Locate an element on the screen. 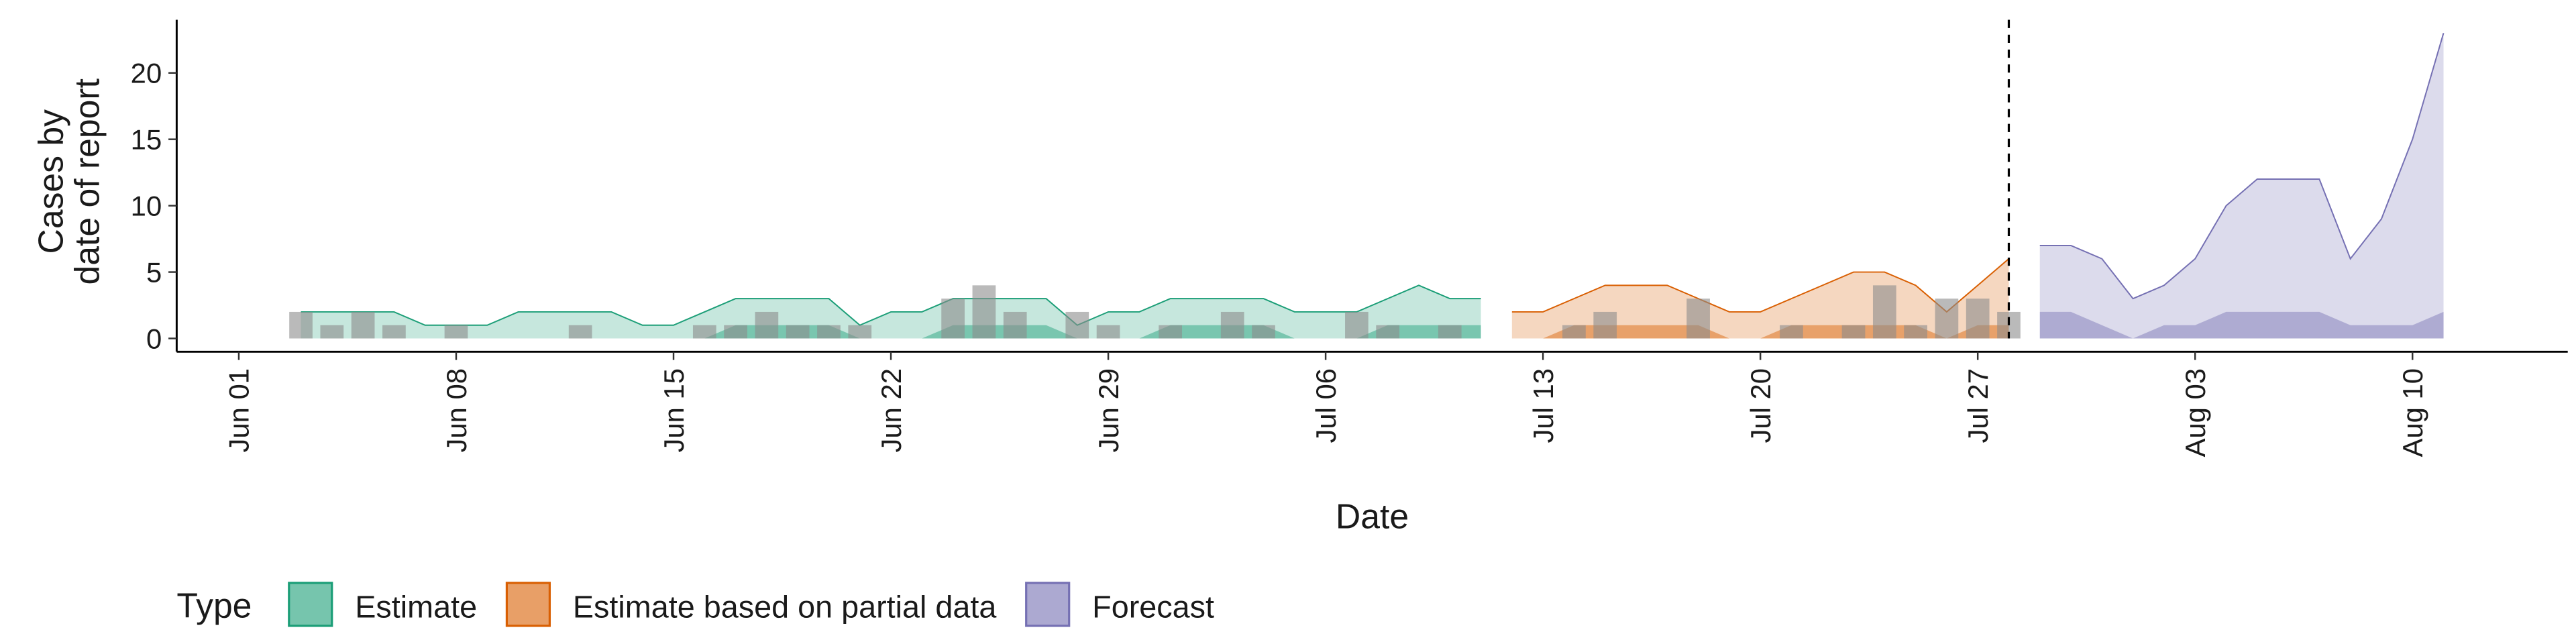  x-tick-label: Jun 29 is located at coordinates (1108, 410).